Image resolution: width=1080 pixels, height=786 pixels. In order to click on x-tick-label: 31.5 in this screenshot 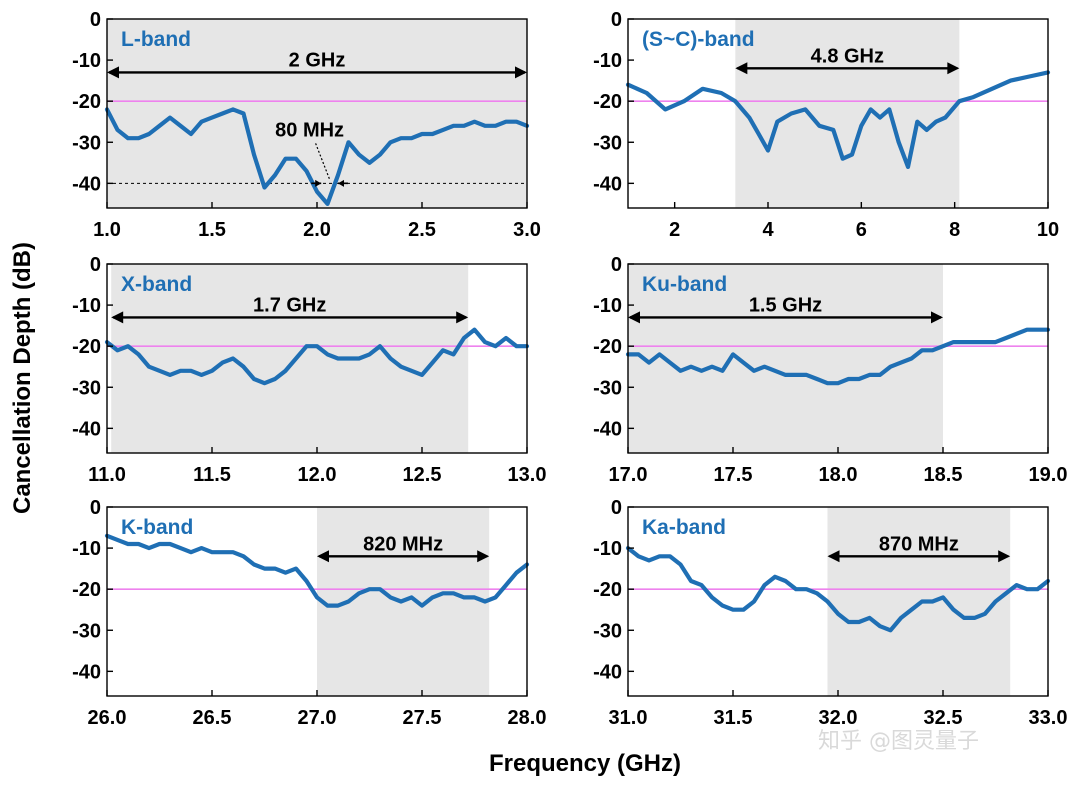, I will do `click(733, 718)`.